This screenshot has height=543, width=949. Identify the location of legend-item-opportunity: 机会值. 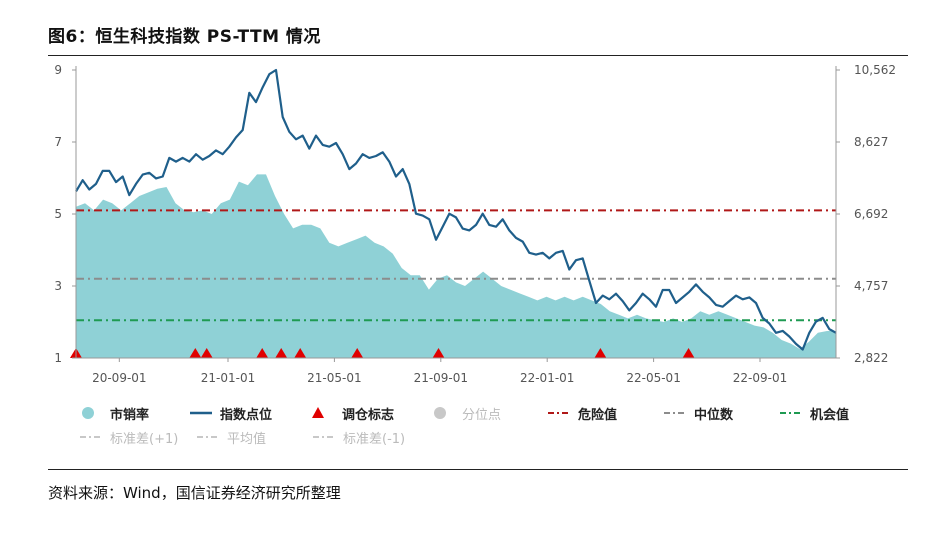
(825, 413).